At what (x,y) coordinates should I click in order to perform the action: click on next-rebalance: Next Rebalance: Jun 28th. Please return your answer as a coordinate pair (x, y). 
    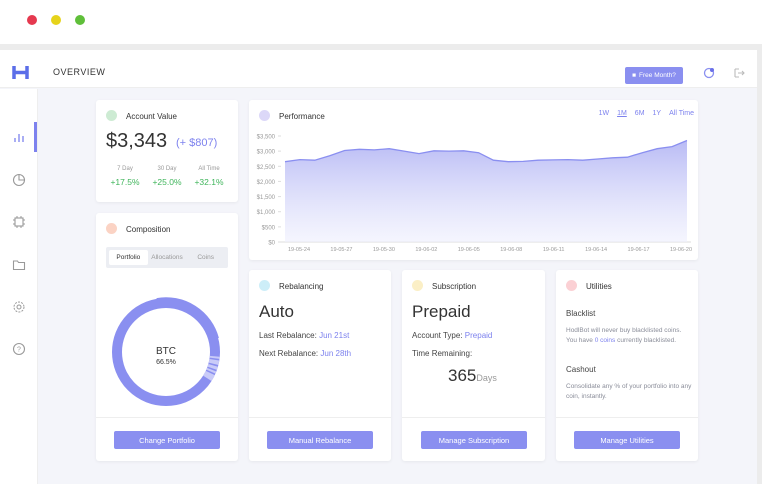
    Looking at the image, I should click on (305, 353).